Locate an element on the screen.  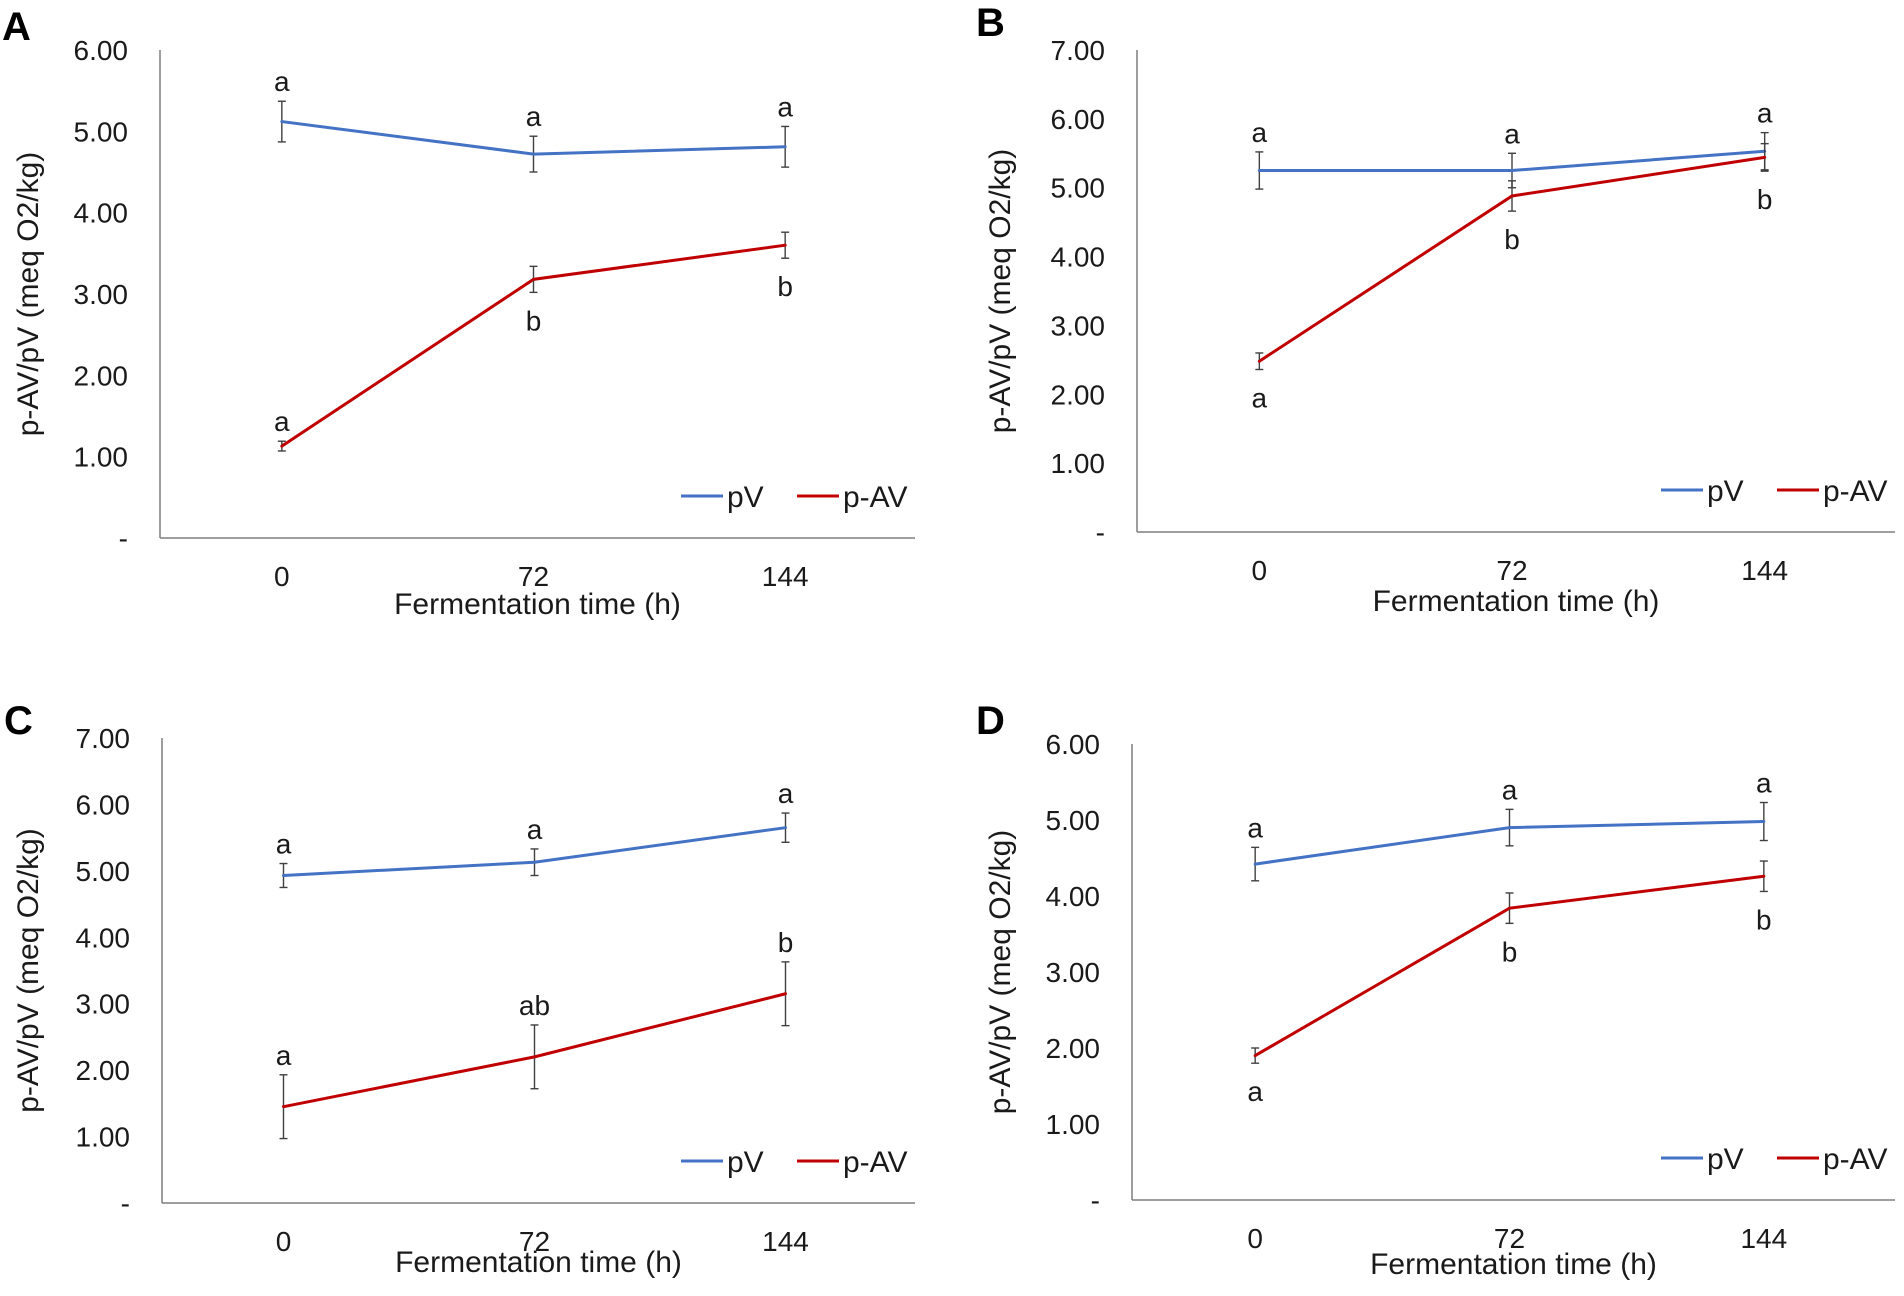
panel-letter: C is located at coordinates (18, 721).